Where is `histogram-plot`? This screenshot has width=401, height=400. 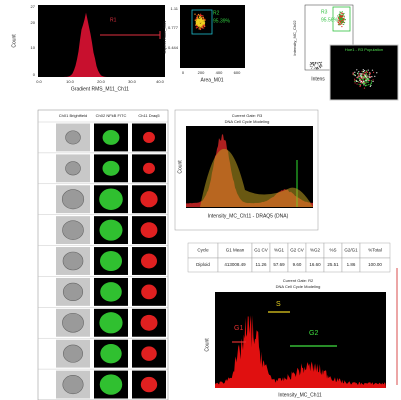 histogram-plot is located at coordinates (101, 41).